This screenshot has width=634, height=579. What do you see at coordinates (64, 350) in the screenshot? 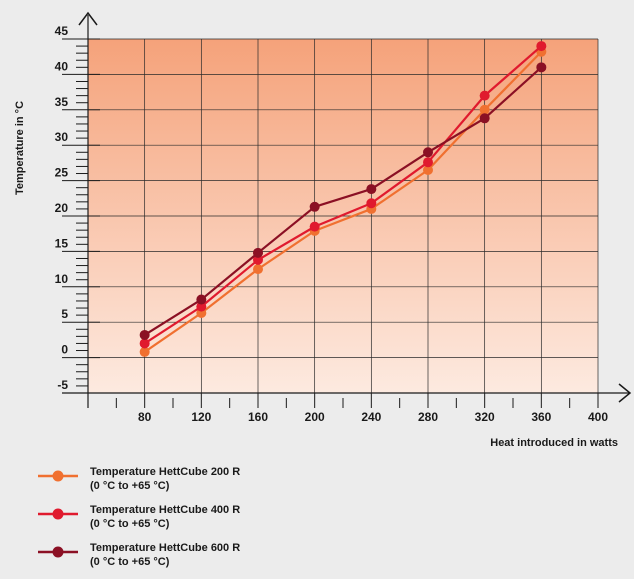
I see `y-tick-label: 0` at bounding box center [64, 350].